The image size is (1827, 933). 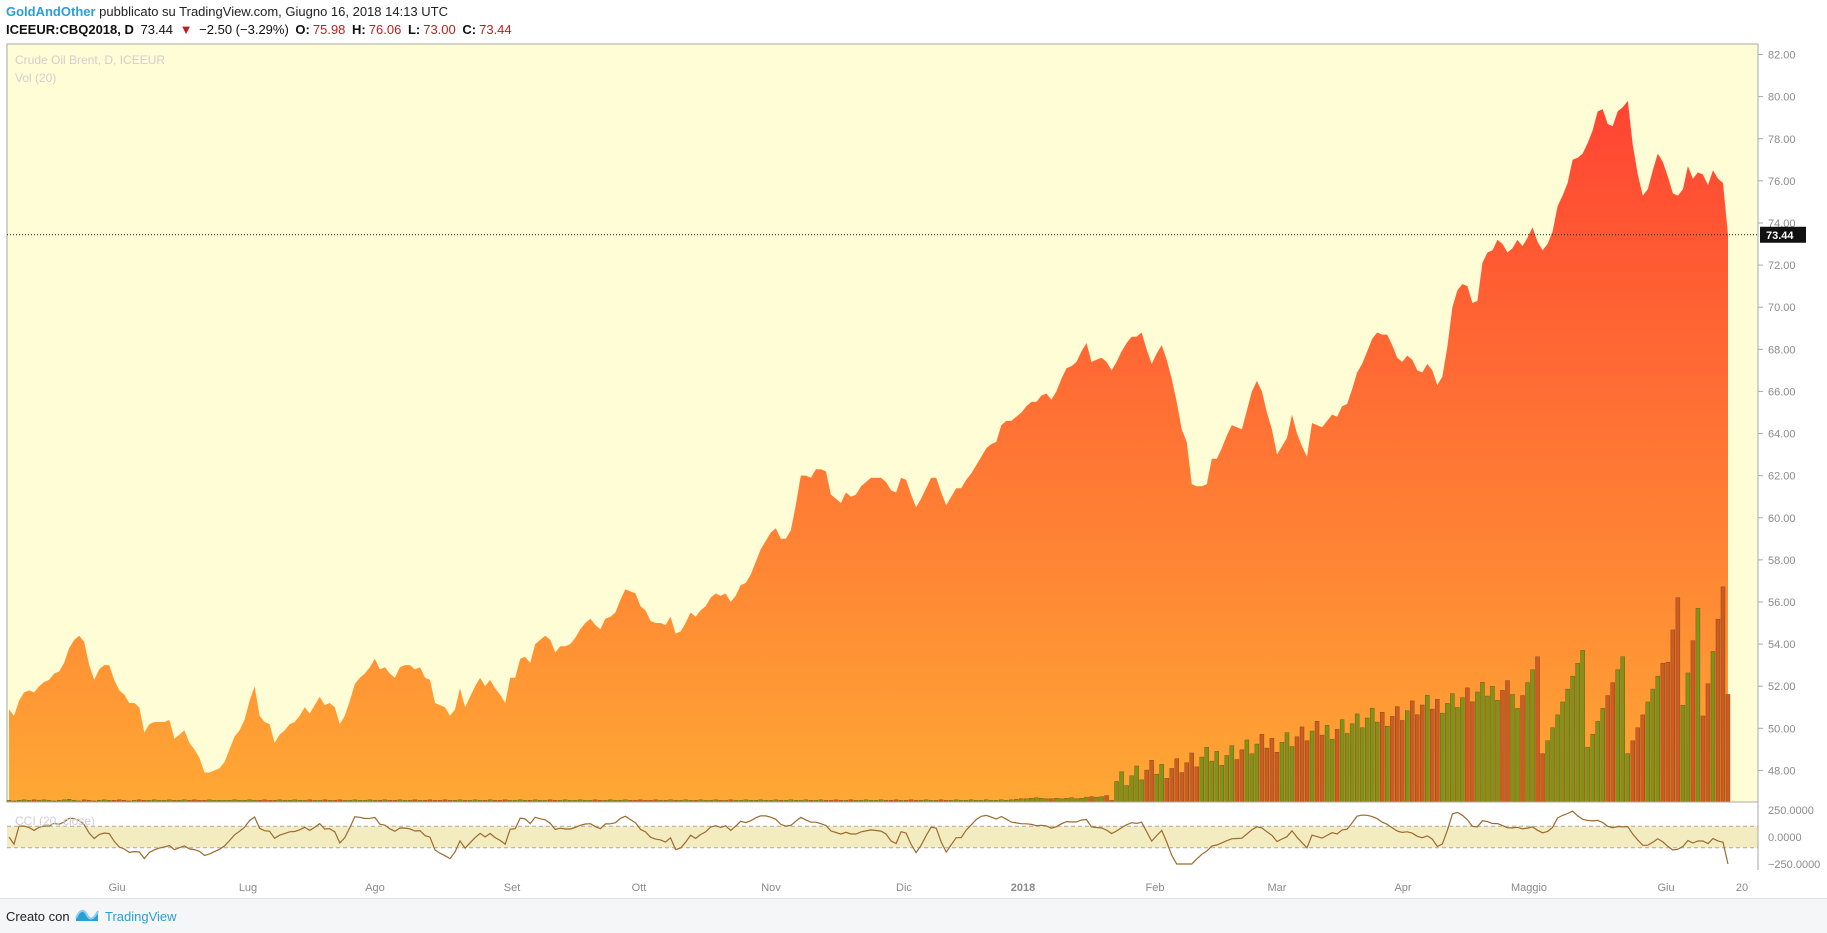 What do you see at coordinates (904, 888) in the screenshot?
I see `time-tick-label: Dic` at bounding box center [904, 888].